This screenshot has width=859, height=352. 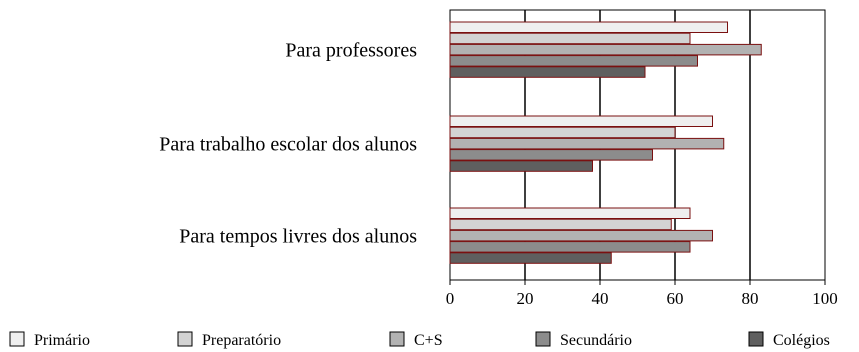 What do you see at coordinates (596, 340) in the screenshot?
I see `legend-label: Secundário` at bounding box center [596, 340].